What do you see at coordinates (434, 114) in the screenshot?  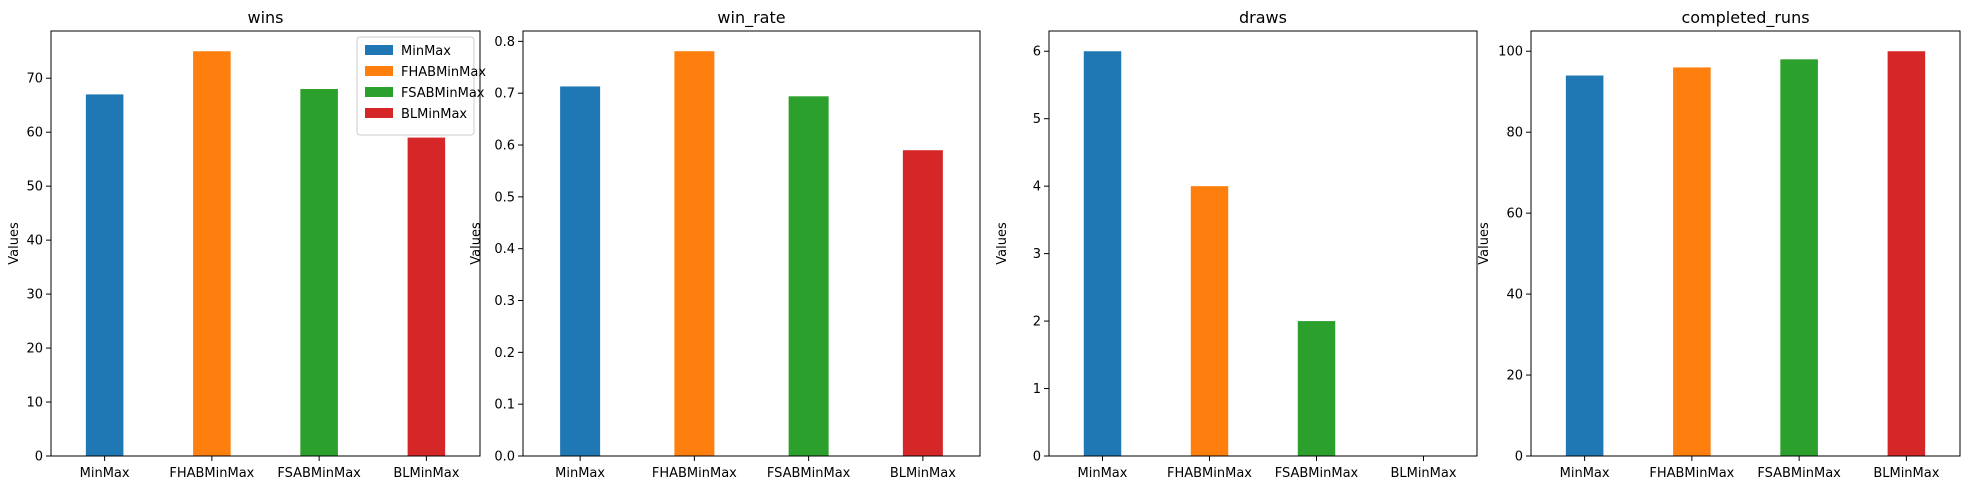 I see `legend-label-blminmax: BLMinMax` at bounding box center [434, 114].